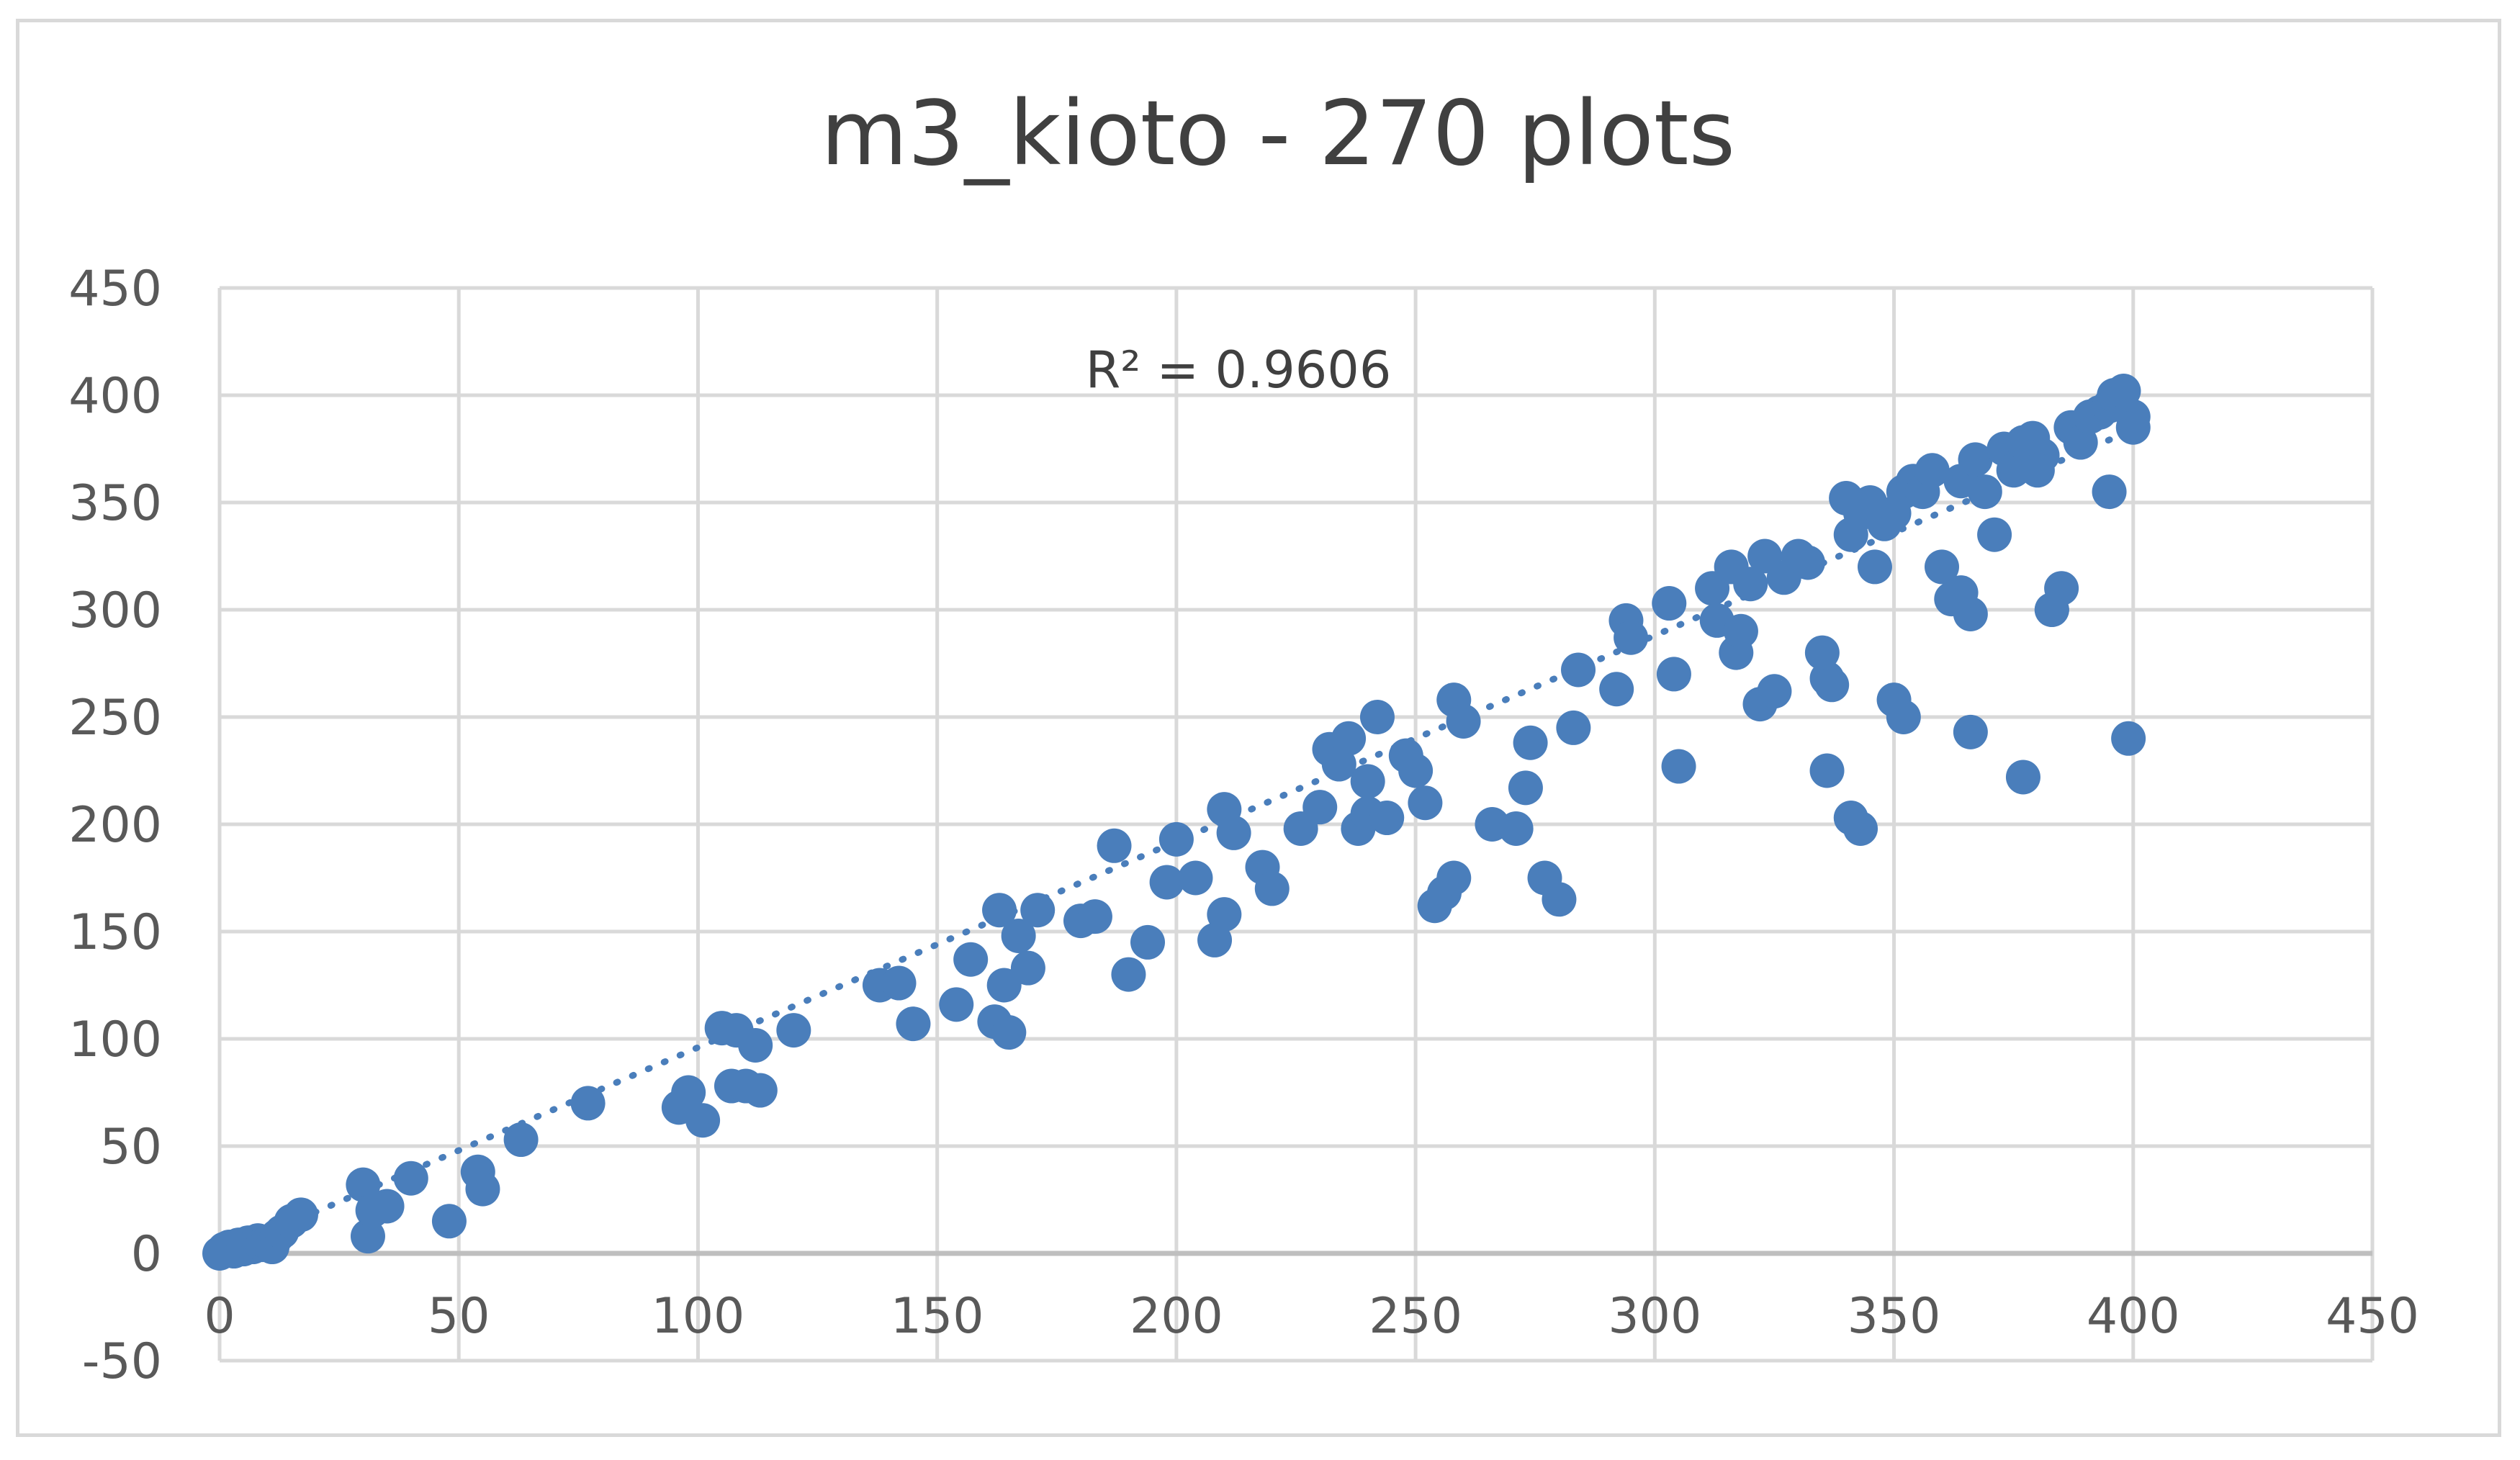 The height and width of the screenshot is (1460, 2520). I want to click on y-tick-label: 150, so click(115, 932).